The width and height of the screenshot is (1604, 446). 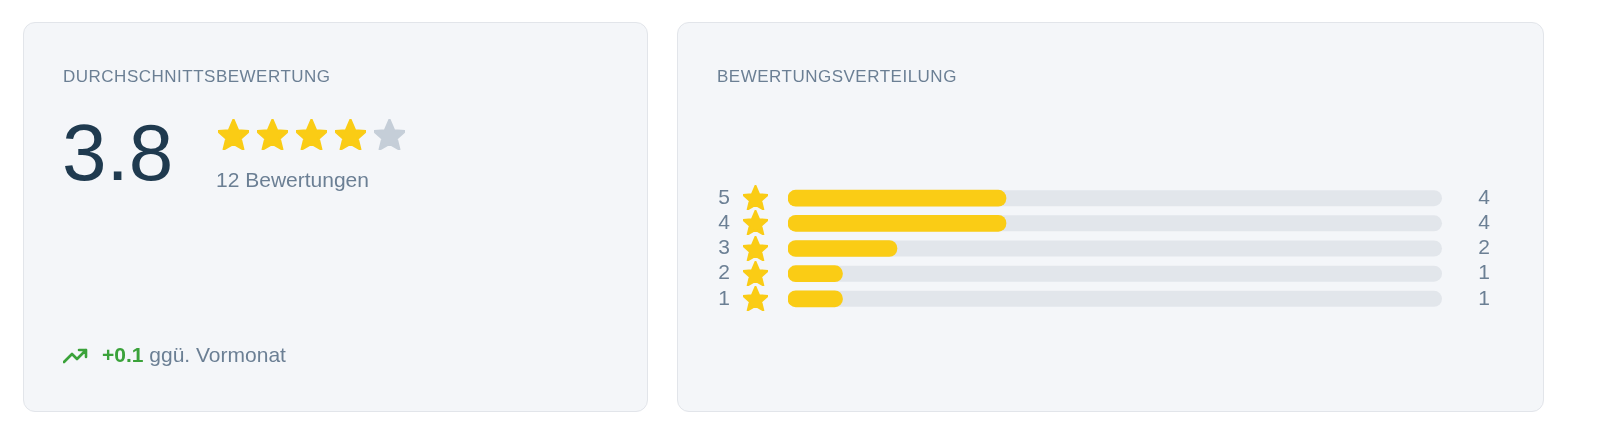 I want to click on y-tick-label: 2, so click(x=724, y=272).